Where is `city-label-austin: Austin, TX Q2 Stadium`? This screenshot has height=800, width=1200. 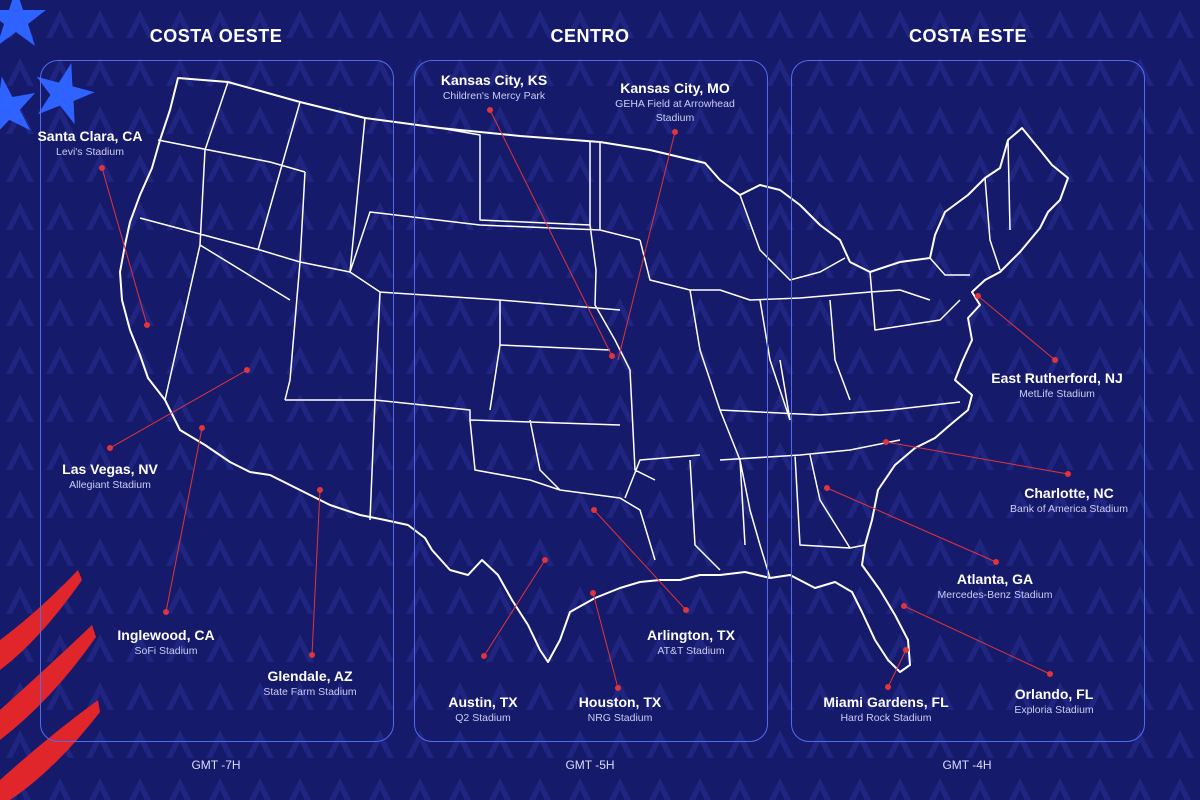 city-label-austin: Austin, TX Q2 Stadium is located at coordinates (483, 709).